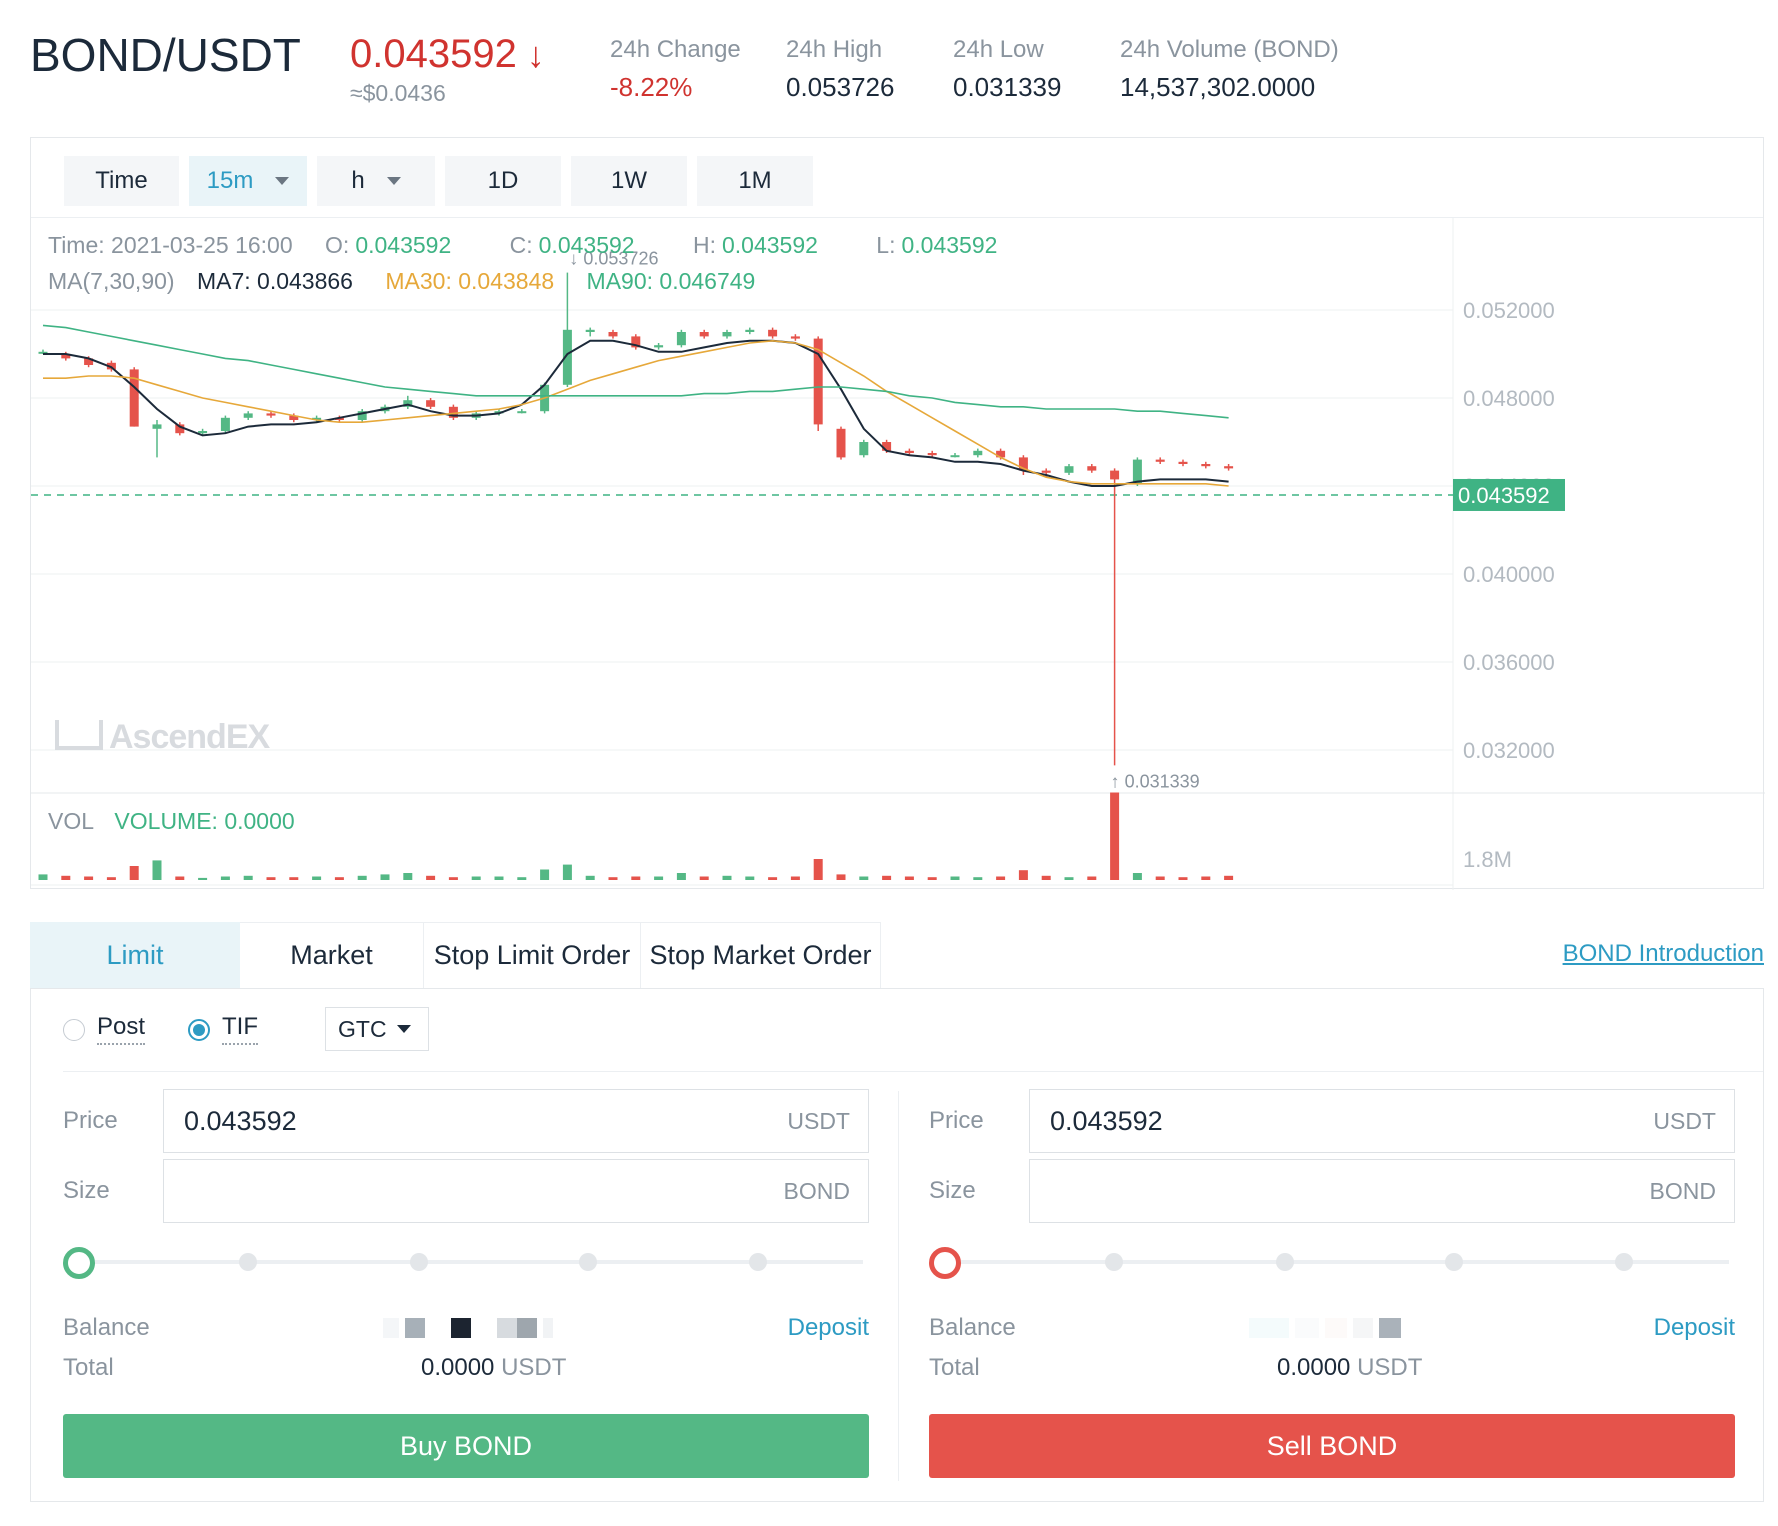 Image resolution: width=1778 pixels, height=1526 pixels. What do you see at coordinates (828, 1327) in the screenshot?
I see `buy-deposit-link: Deposit` at bounding box center [828, 1327].